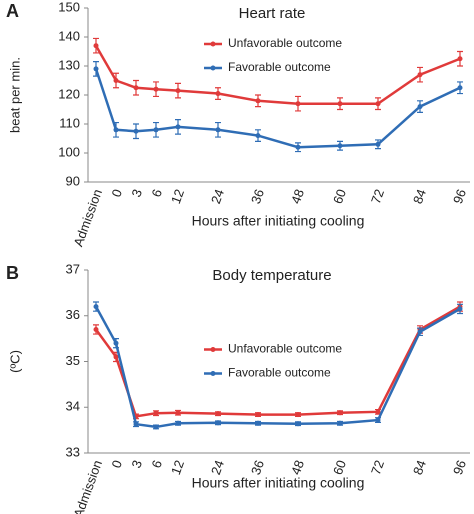  What do you see at coordinates (73, 406) in the screenshot?
I see `y-tick-label: 34` at bounding box center [73, 406].